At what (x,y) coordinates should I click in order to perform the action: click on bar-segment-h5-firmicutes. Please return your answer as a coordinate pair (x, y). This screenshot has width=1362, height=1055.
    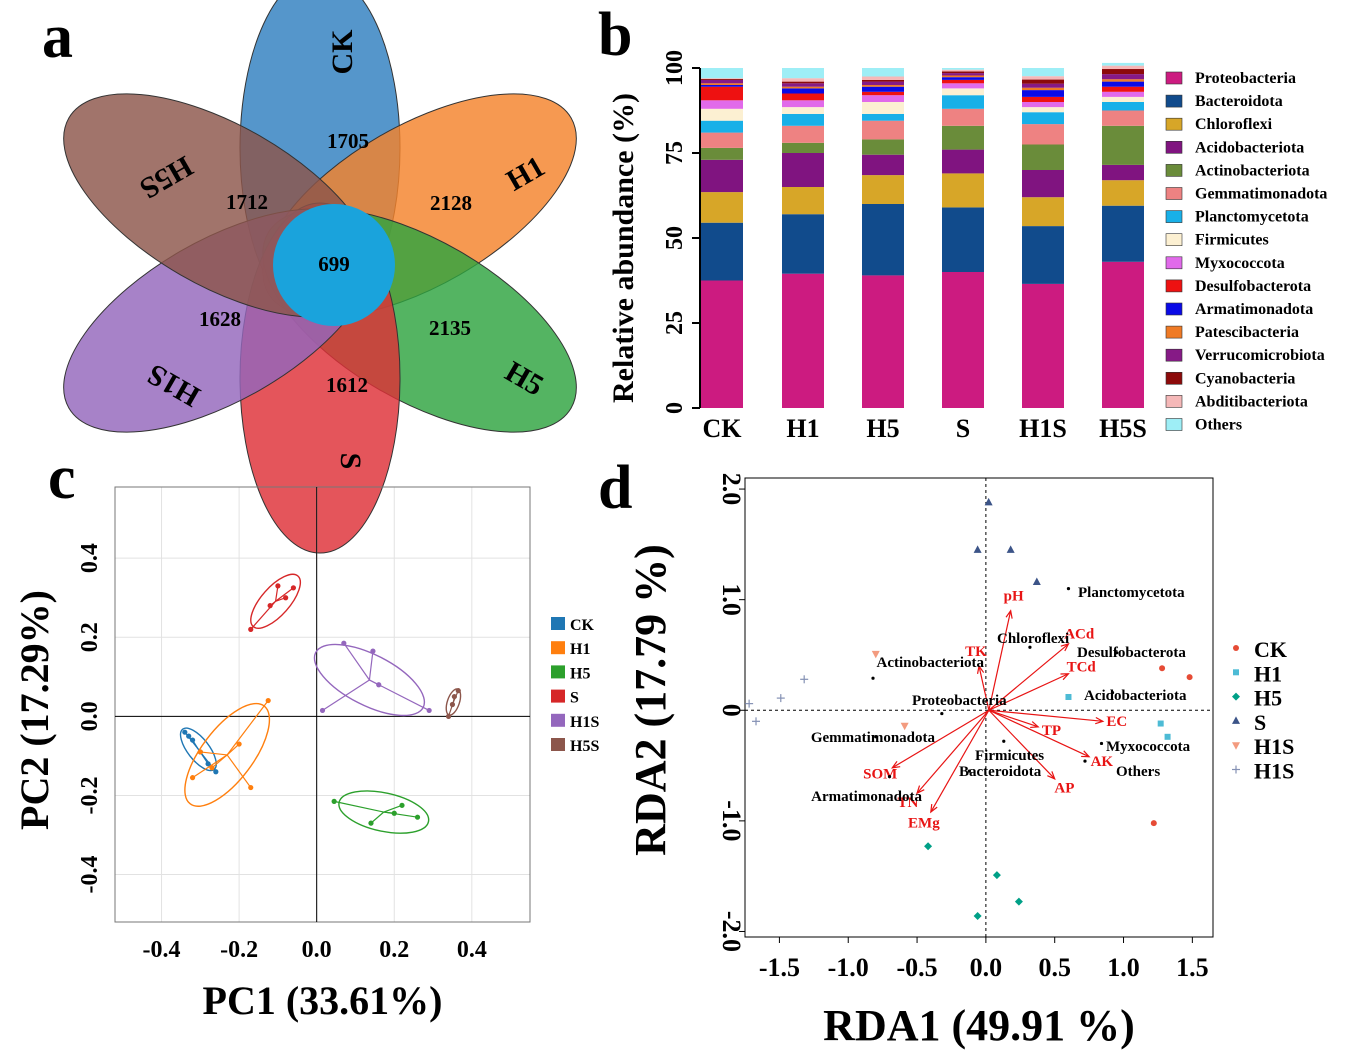
    Looking at the image, I should click on (883, 108).